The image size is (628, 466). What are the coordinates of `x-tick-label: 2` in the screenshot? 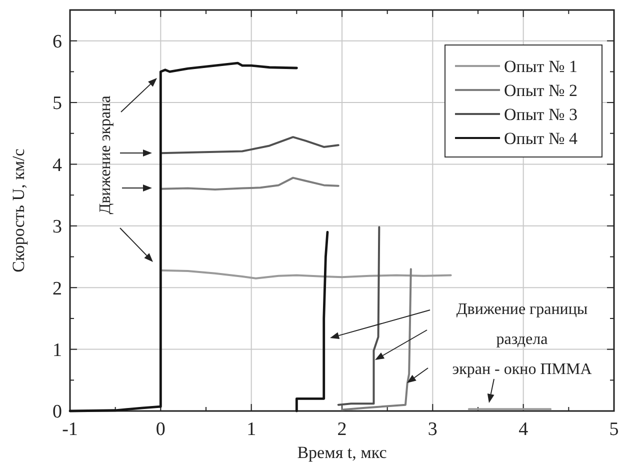 It's located at (342, 429).